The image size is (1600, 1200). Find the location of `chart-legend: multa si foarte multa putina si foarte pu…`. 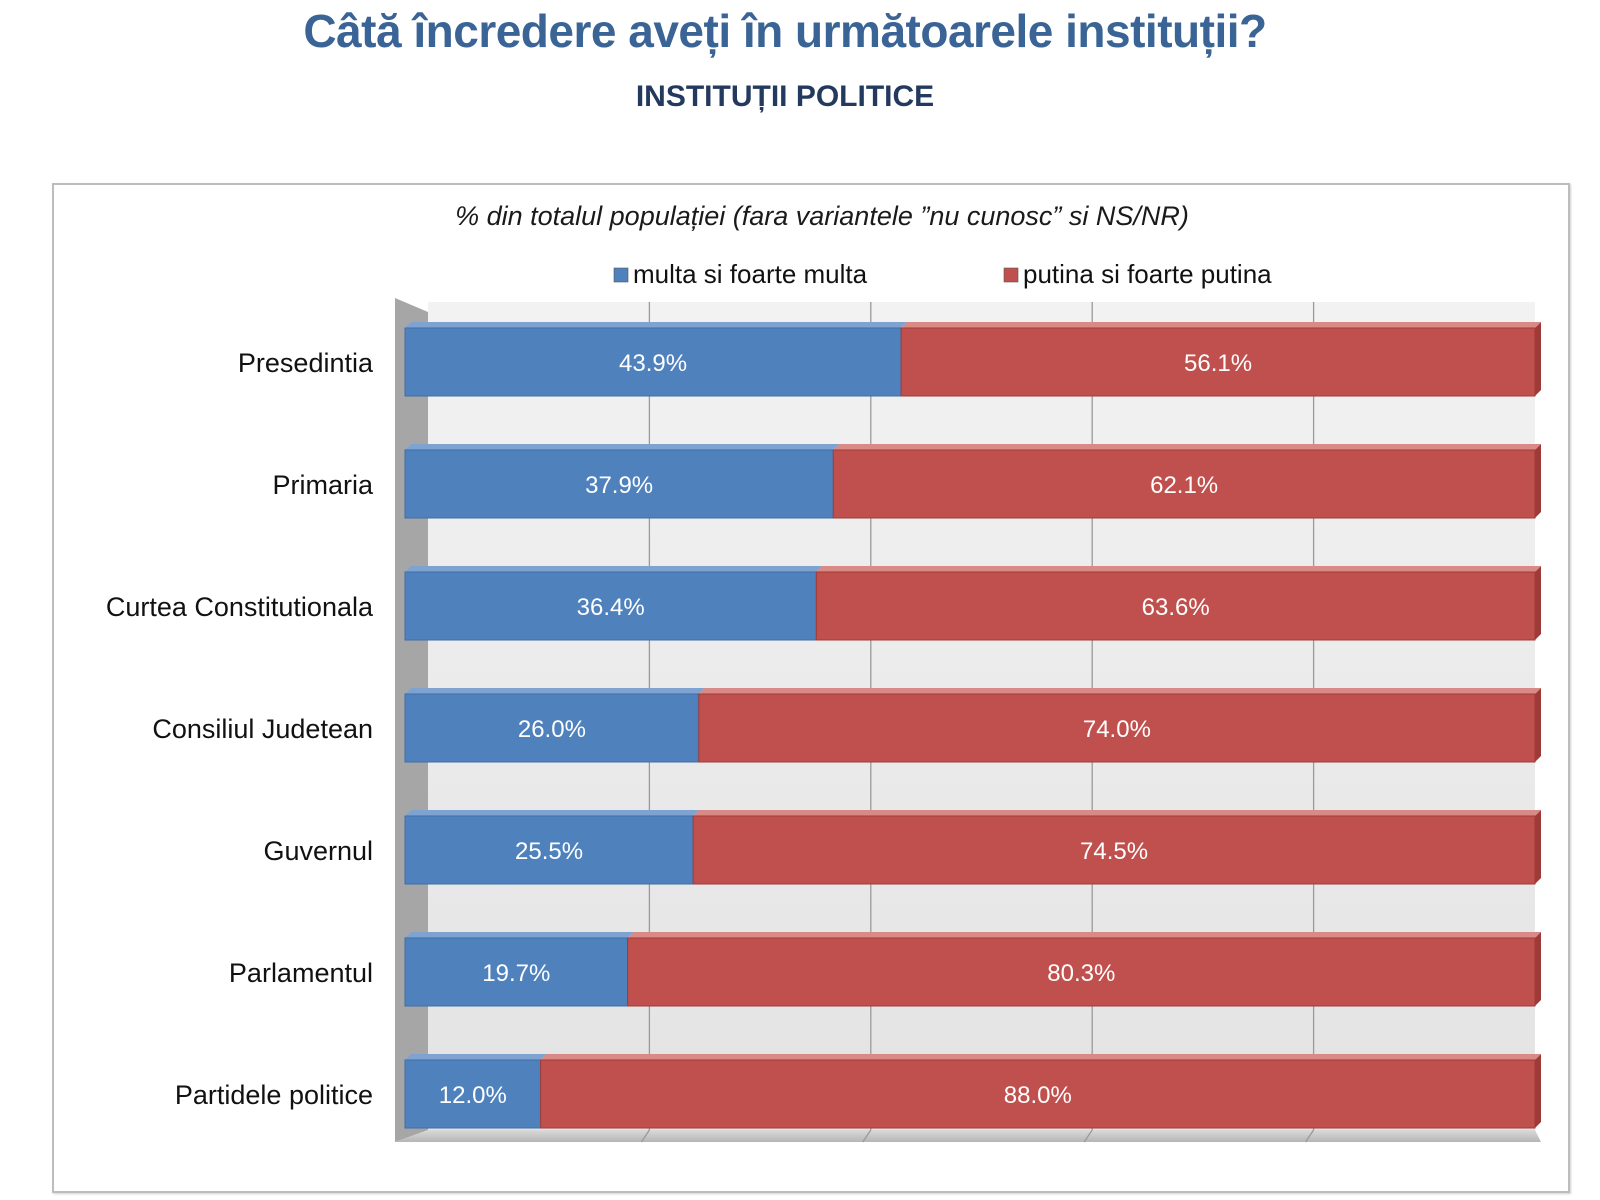

chart-legend: multa si foarte multa putina si foarte pu… is located at coordinates (942, 274).